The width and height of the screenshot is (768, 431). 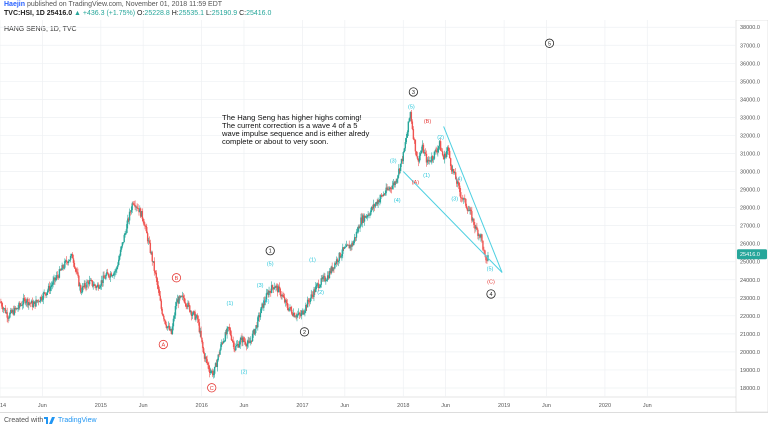 I want to click on y-tick-label: 19000.0, so click(x=750, y=371).